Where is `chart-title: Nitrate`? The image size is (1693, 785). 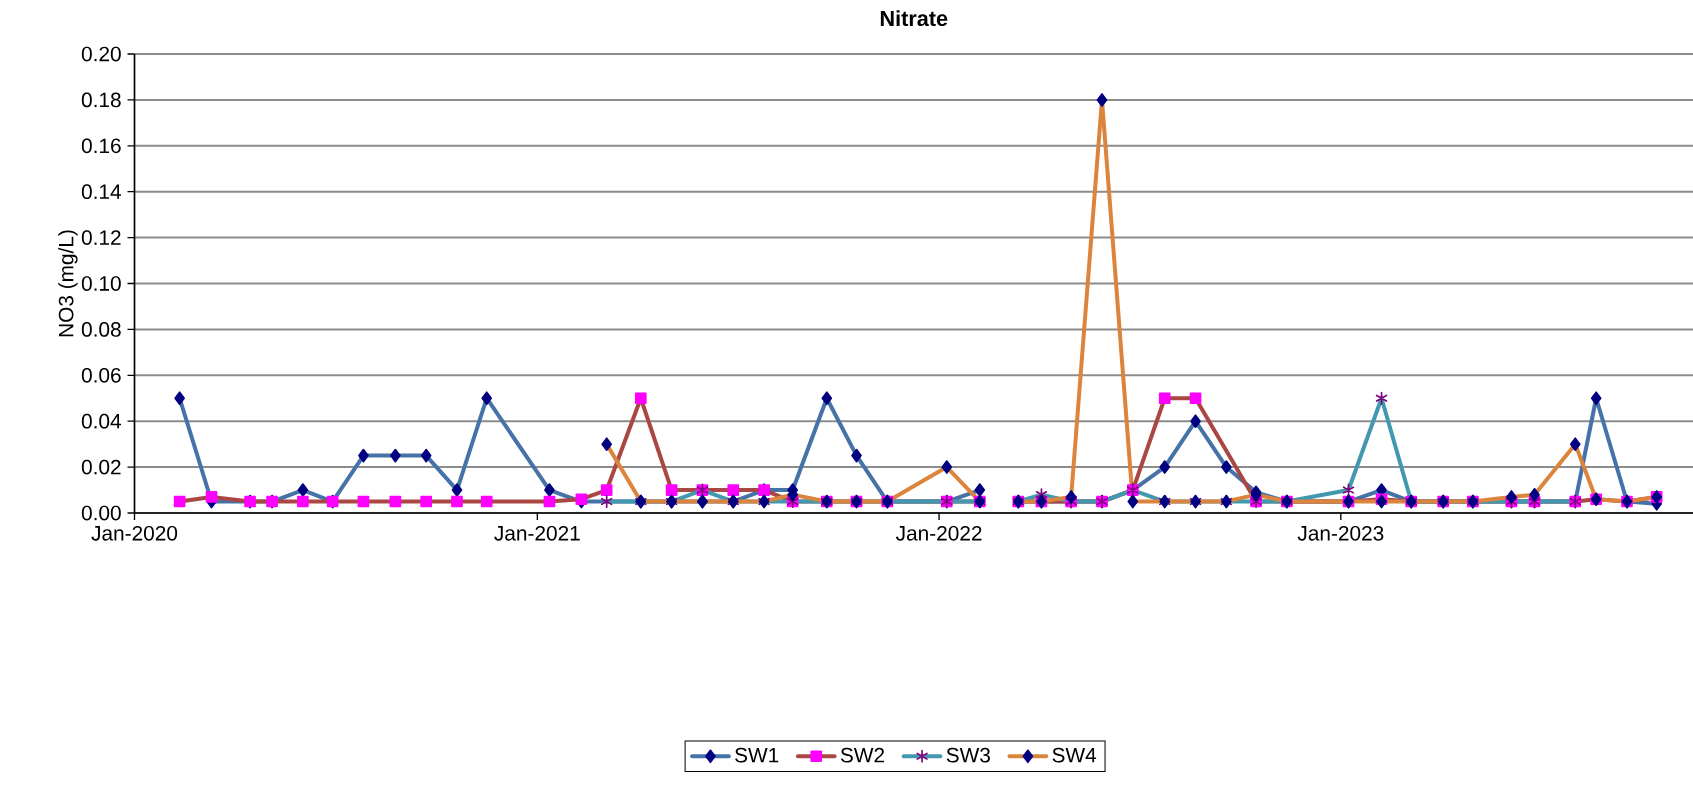 chart-title: Nitrate is located at coordinates (914, 18).